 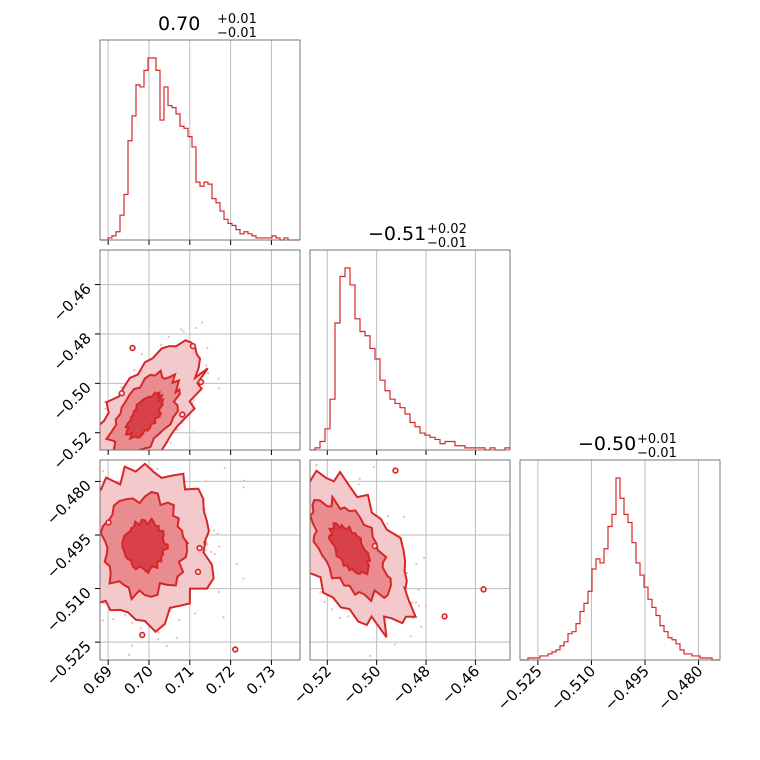 What do you see at coordinates (138, 680) in the screenshot?
I see `x-tick-label: 0.70` at bounding box center [138, 680].